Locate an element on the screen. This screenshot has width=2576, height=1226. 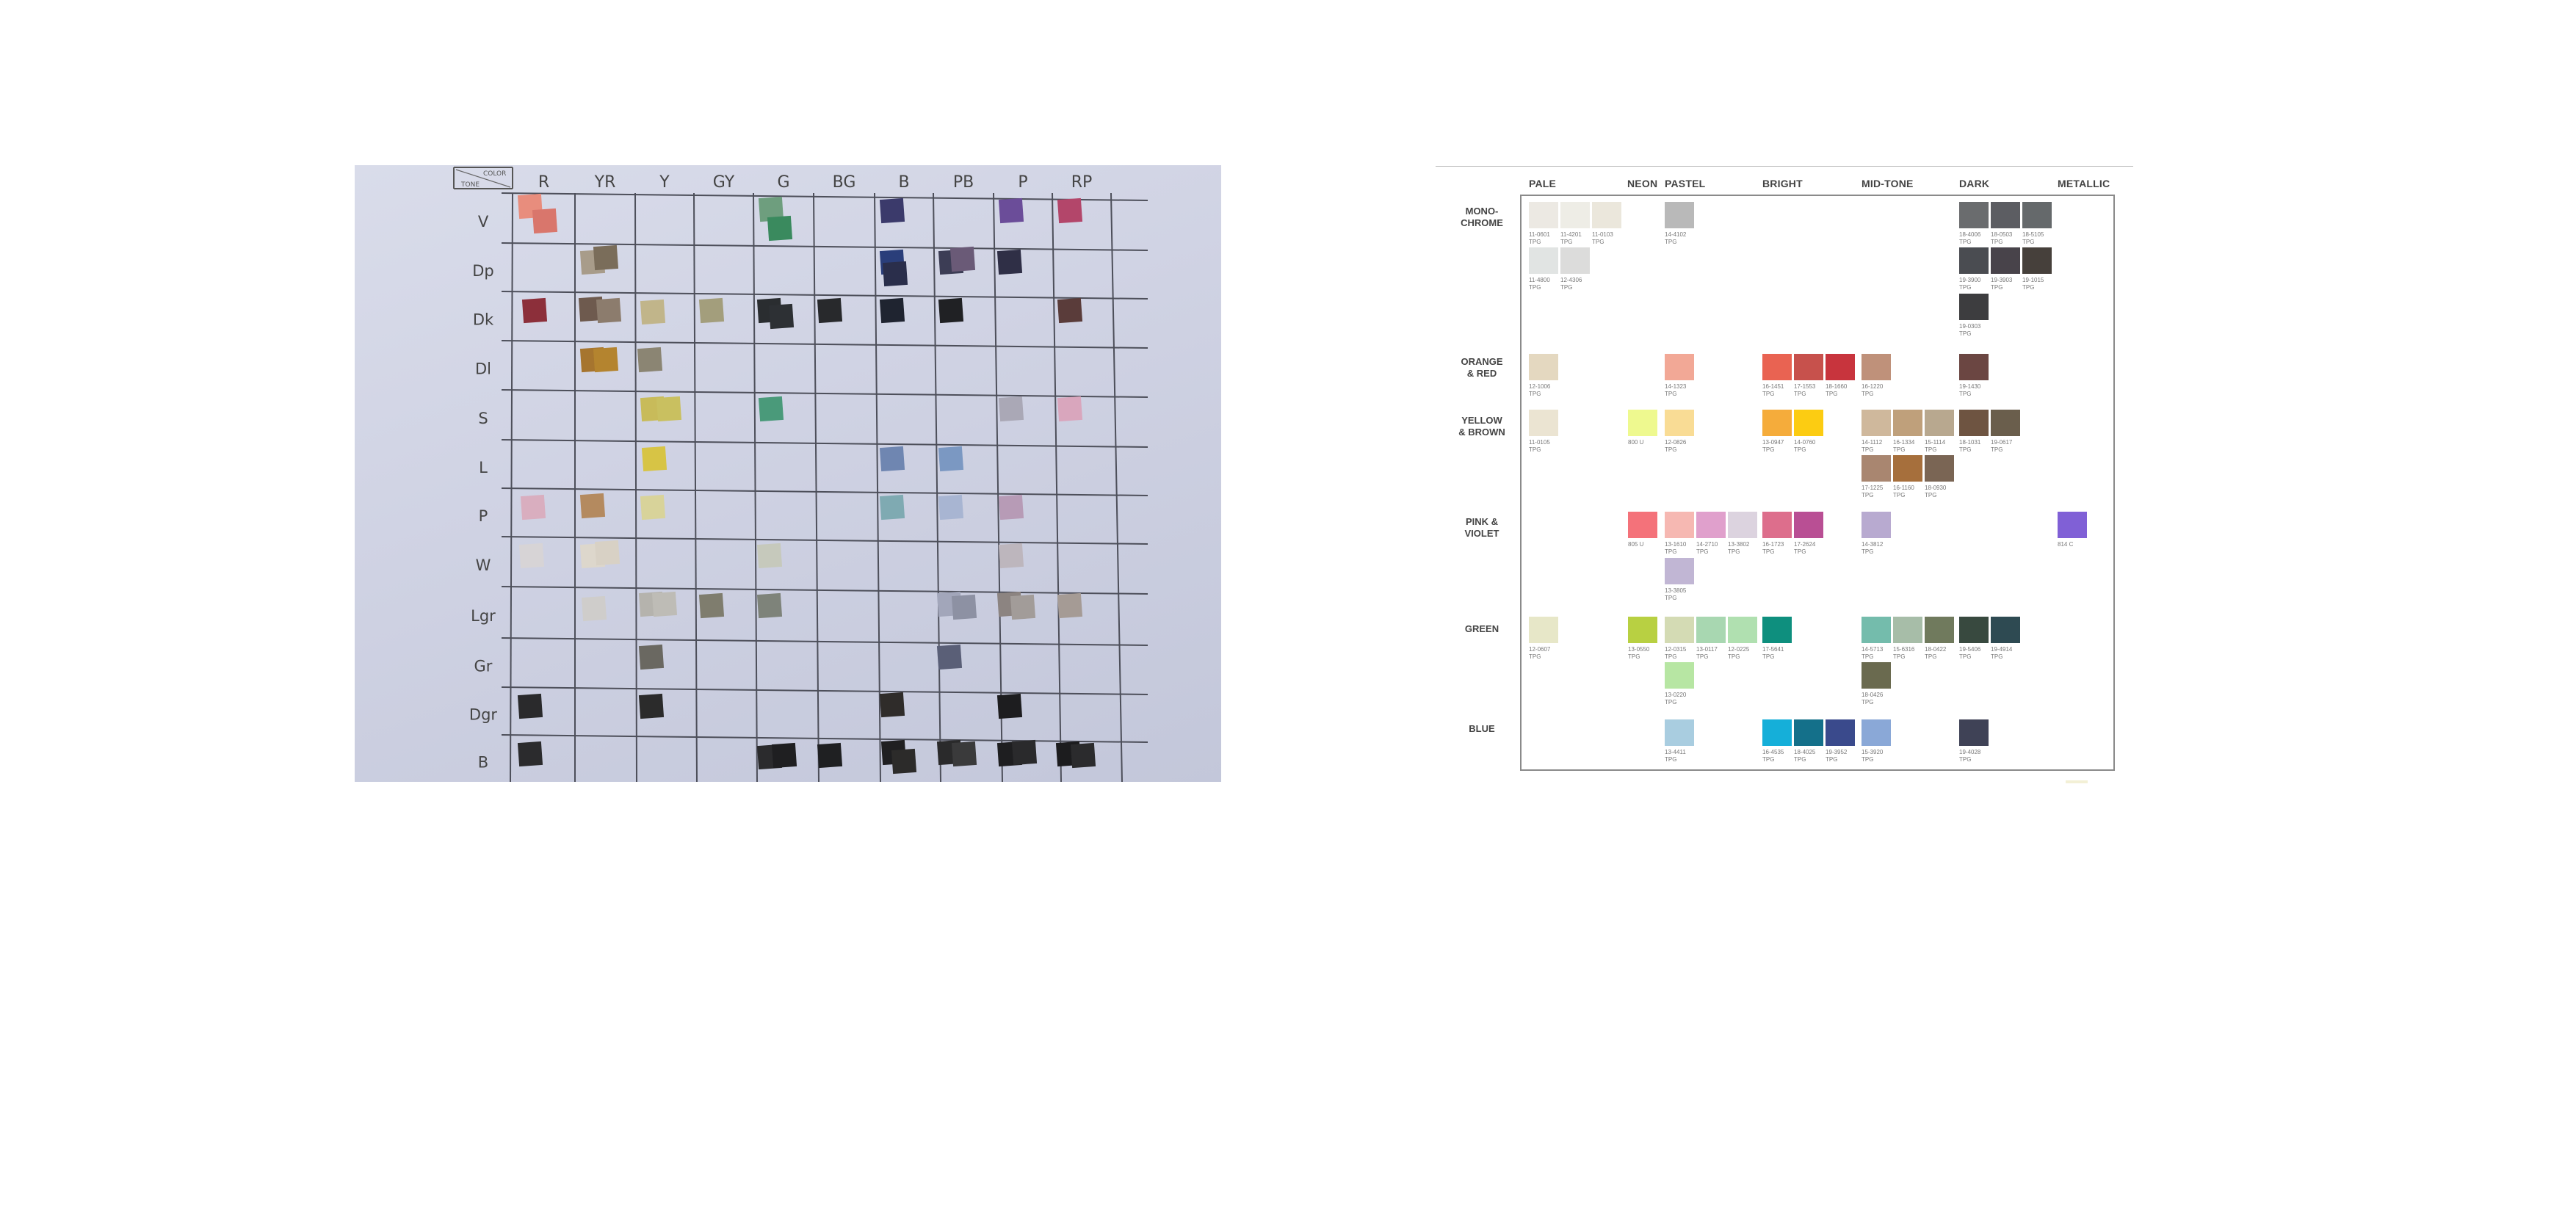
swatch-code-label: 805 U is located at coordinates (1635, 544).